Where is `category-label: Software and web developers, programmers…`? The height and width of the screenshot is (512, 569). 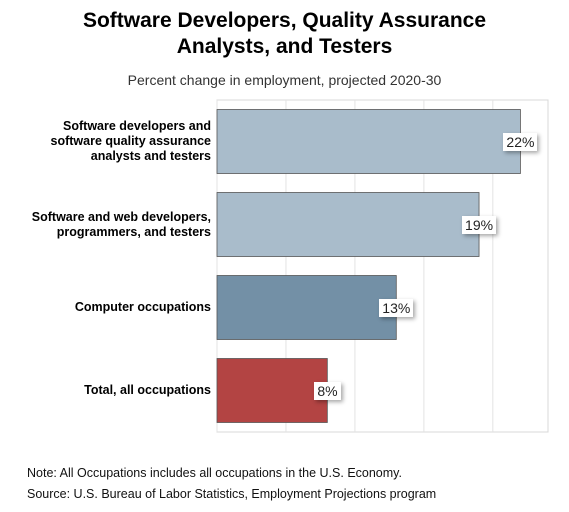 category-label: Software and web developers, programmers… is located at coordinates (121, 224).